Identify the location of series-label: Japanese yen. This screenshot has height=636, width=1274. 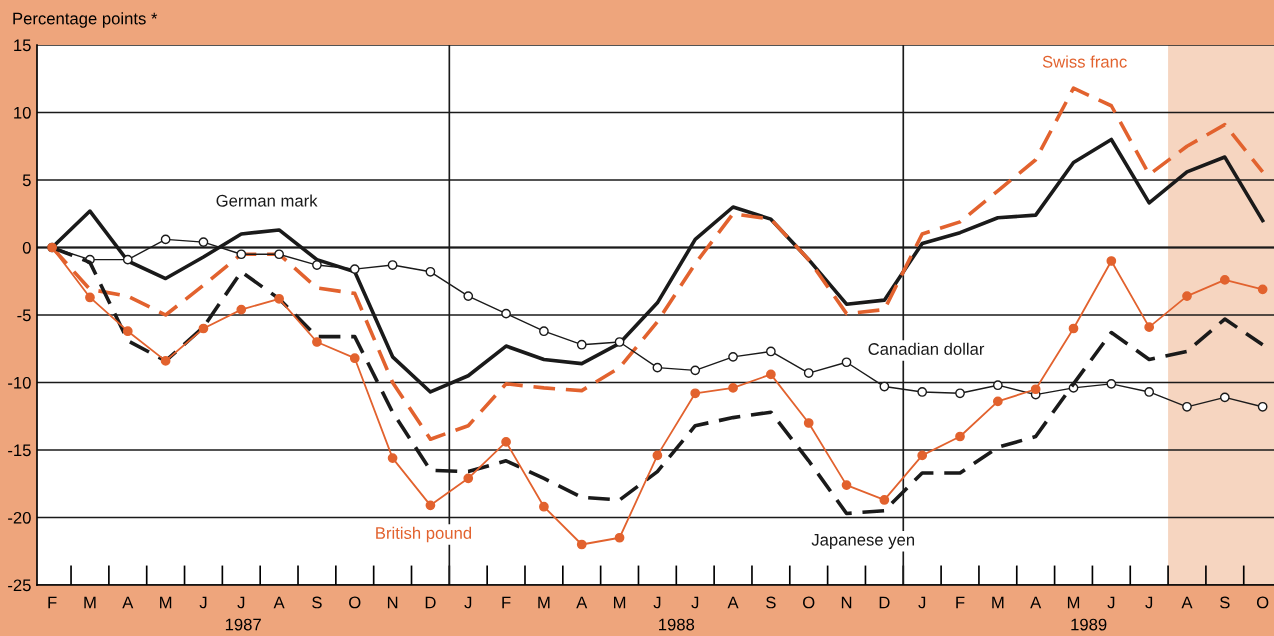
(863, 541).